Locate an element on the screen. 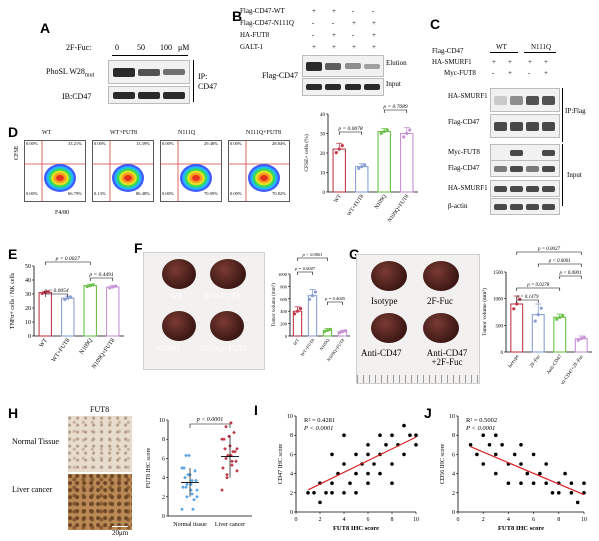 The width and height of the screenshot is (599, 541). p-value: p = 0.0027 is located at coordinates (549, 249).